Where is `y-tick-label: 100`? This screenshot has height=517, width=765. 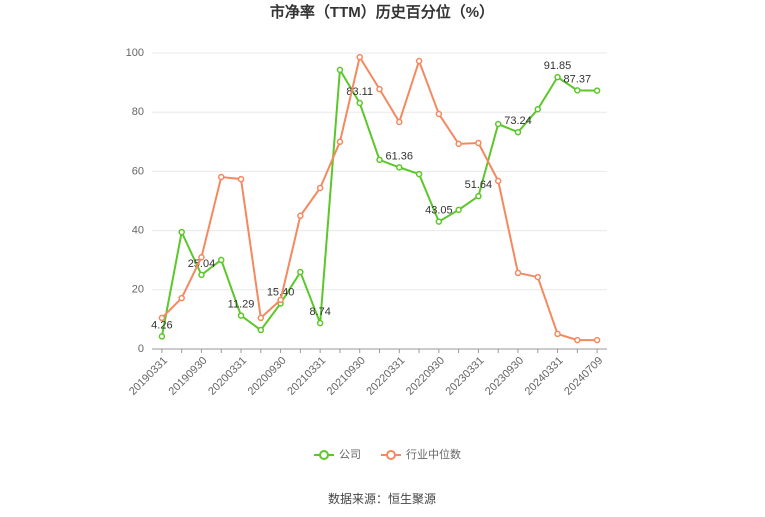
y-tick-label: 100 is located at coordinates (135, 53).